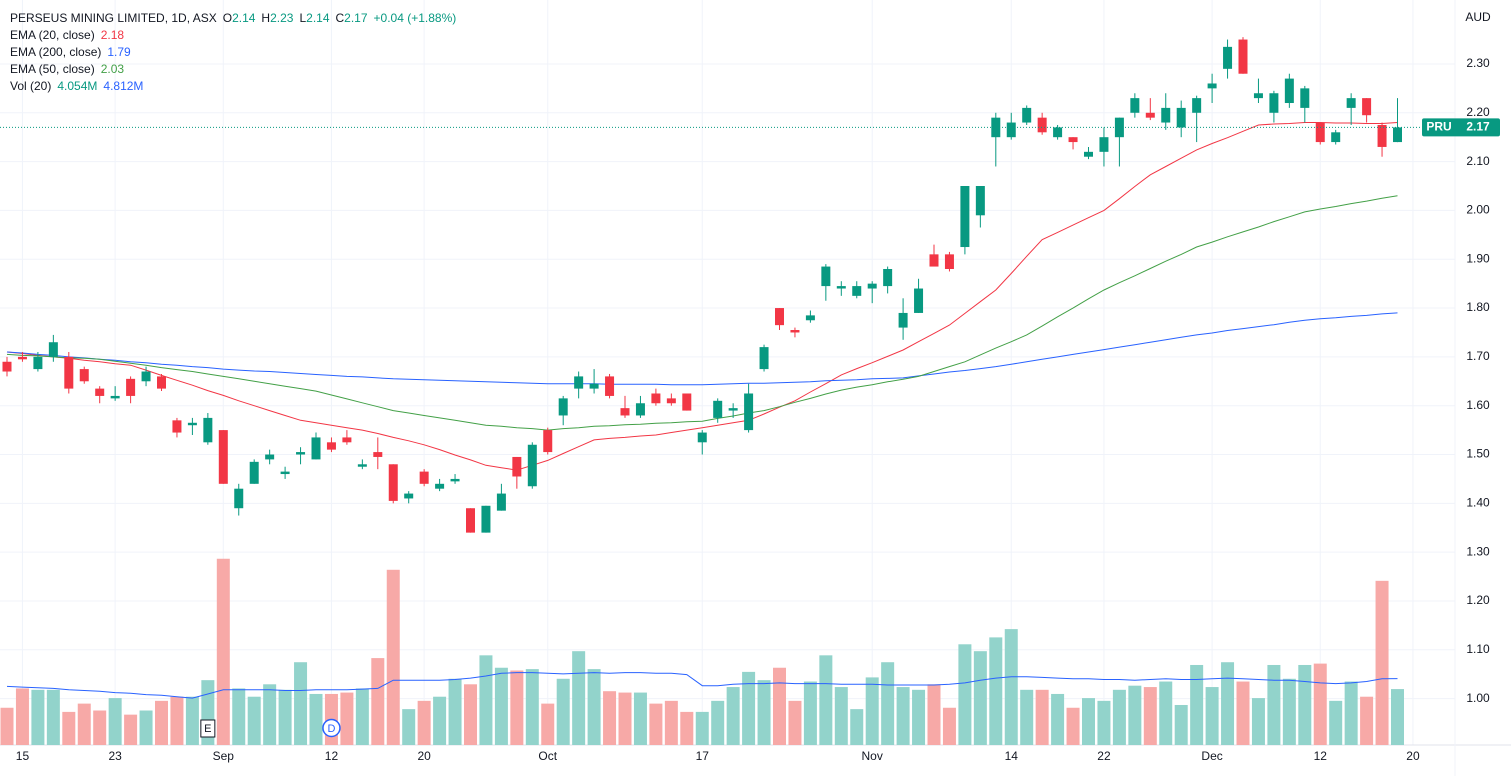 The width and height of the screenshot is (1511, 776). I want to click on legend-row: EMA (200, close) 1.79, so click(233, 52).